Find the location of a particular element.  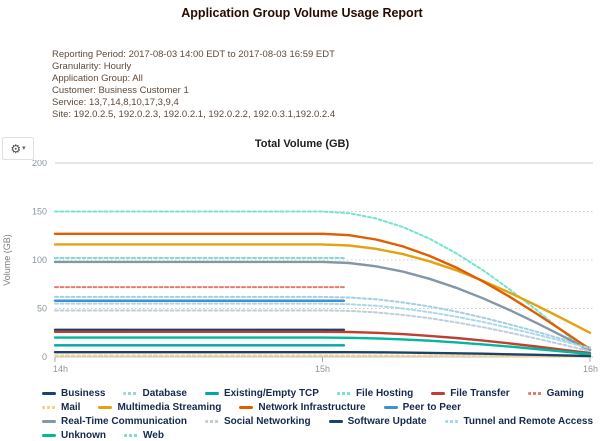

legend-item-peer-to-peer: Peer to Peer is located at coordinates (422, 407).